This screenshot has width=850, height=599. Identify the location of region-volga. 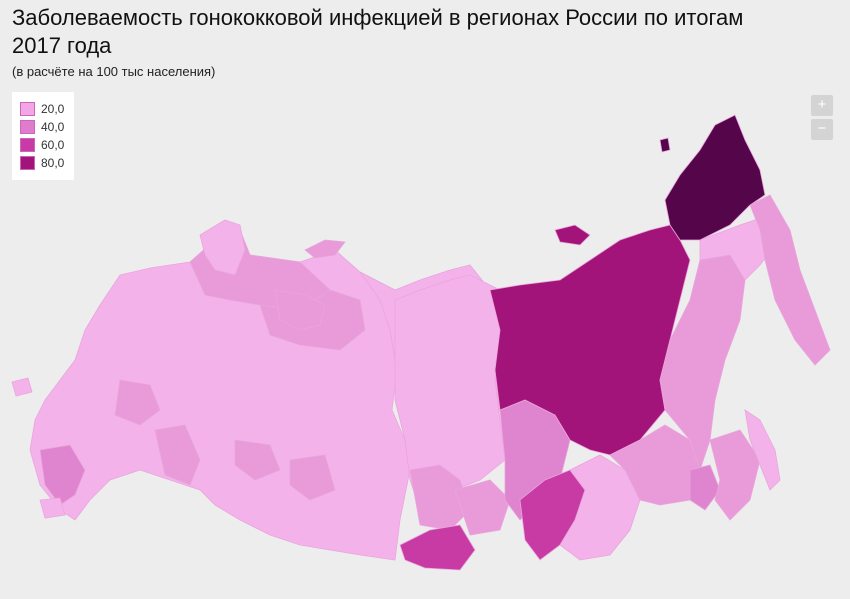
(257, 460).